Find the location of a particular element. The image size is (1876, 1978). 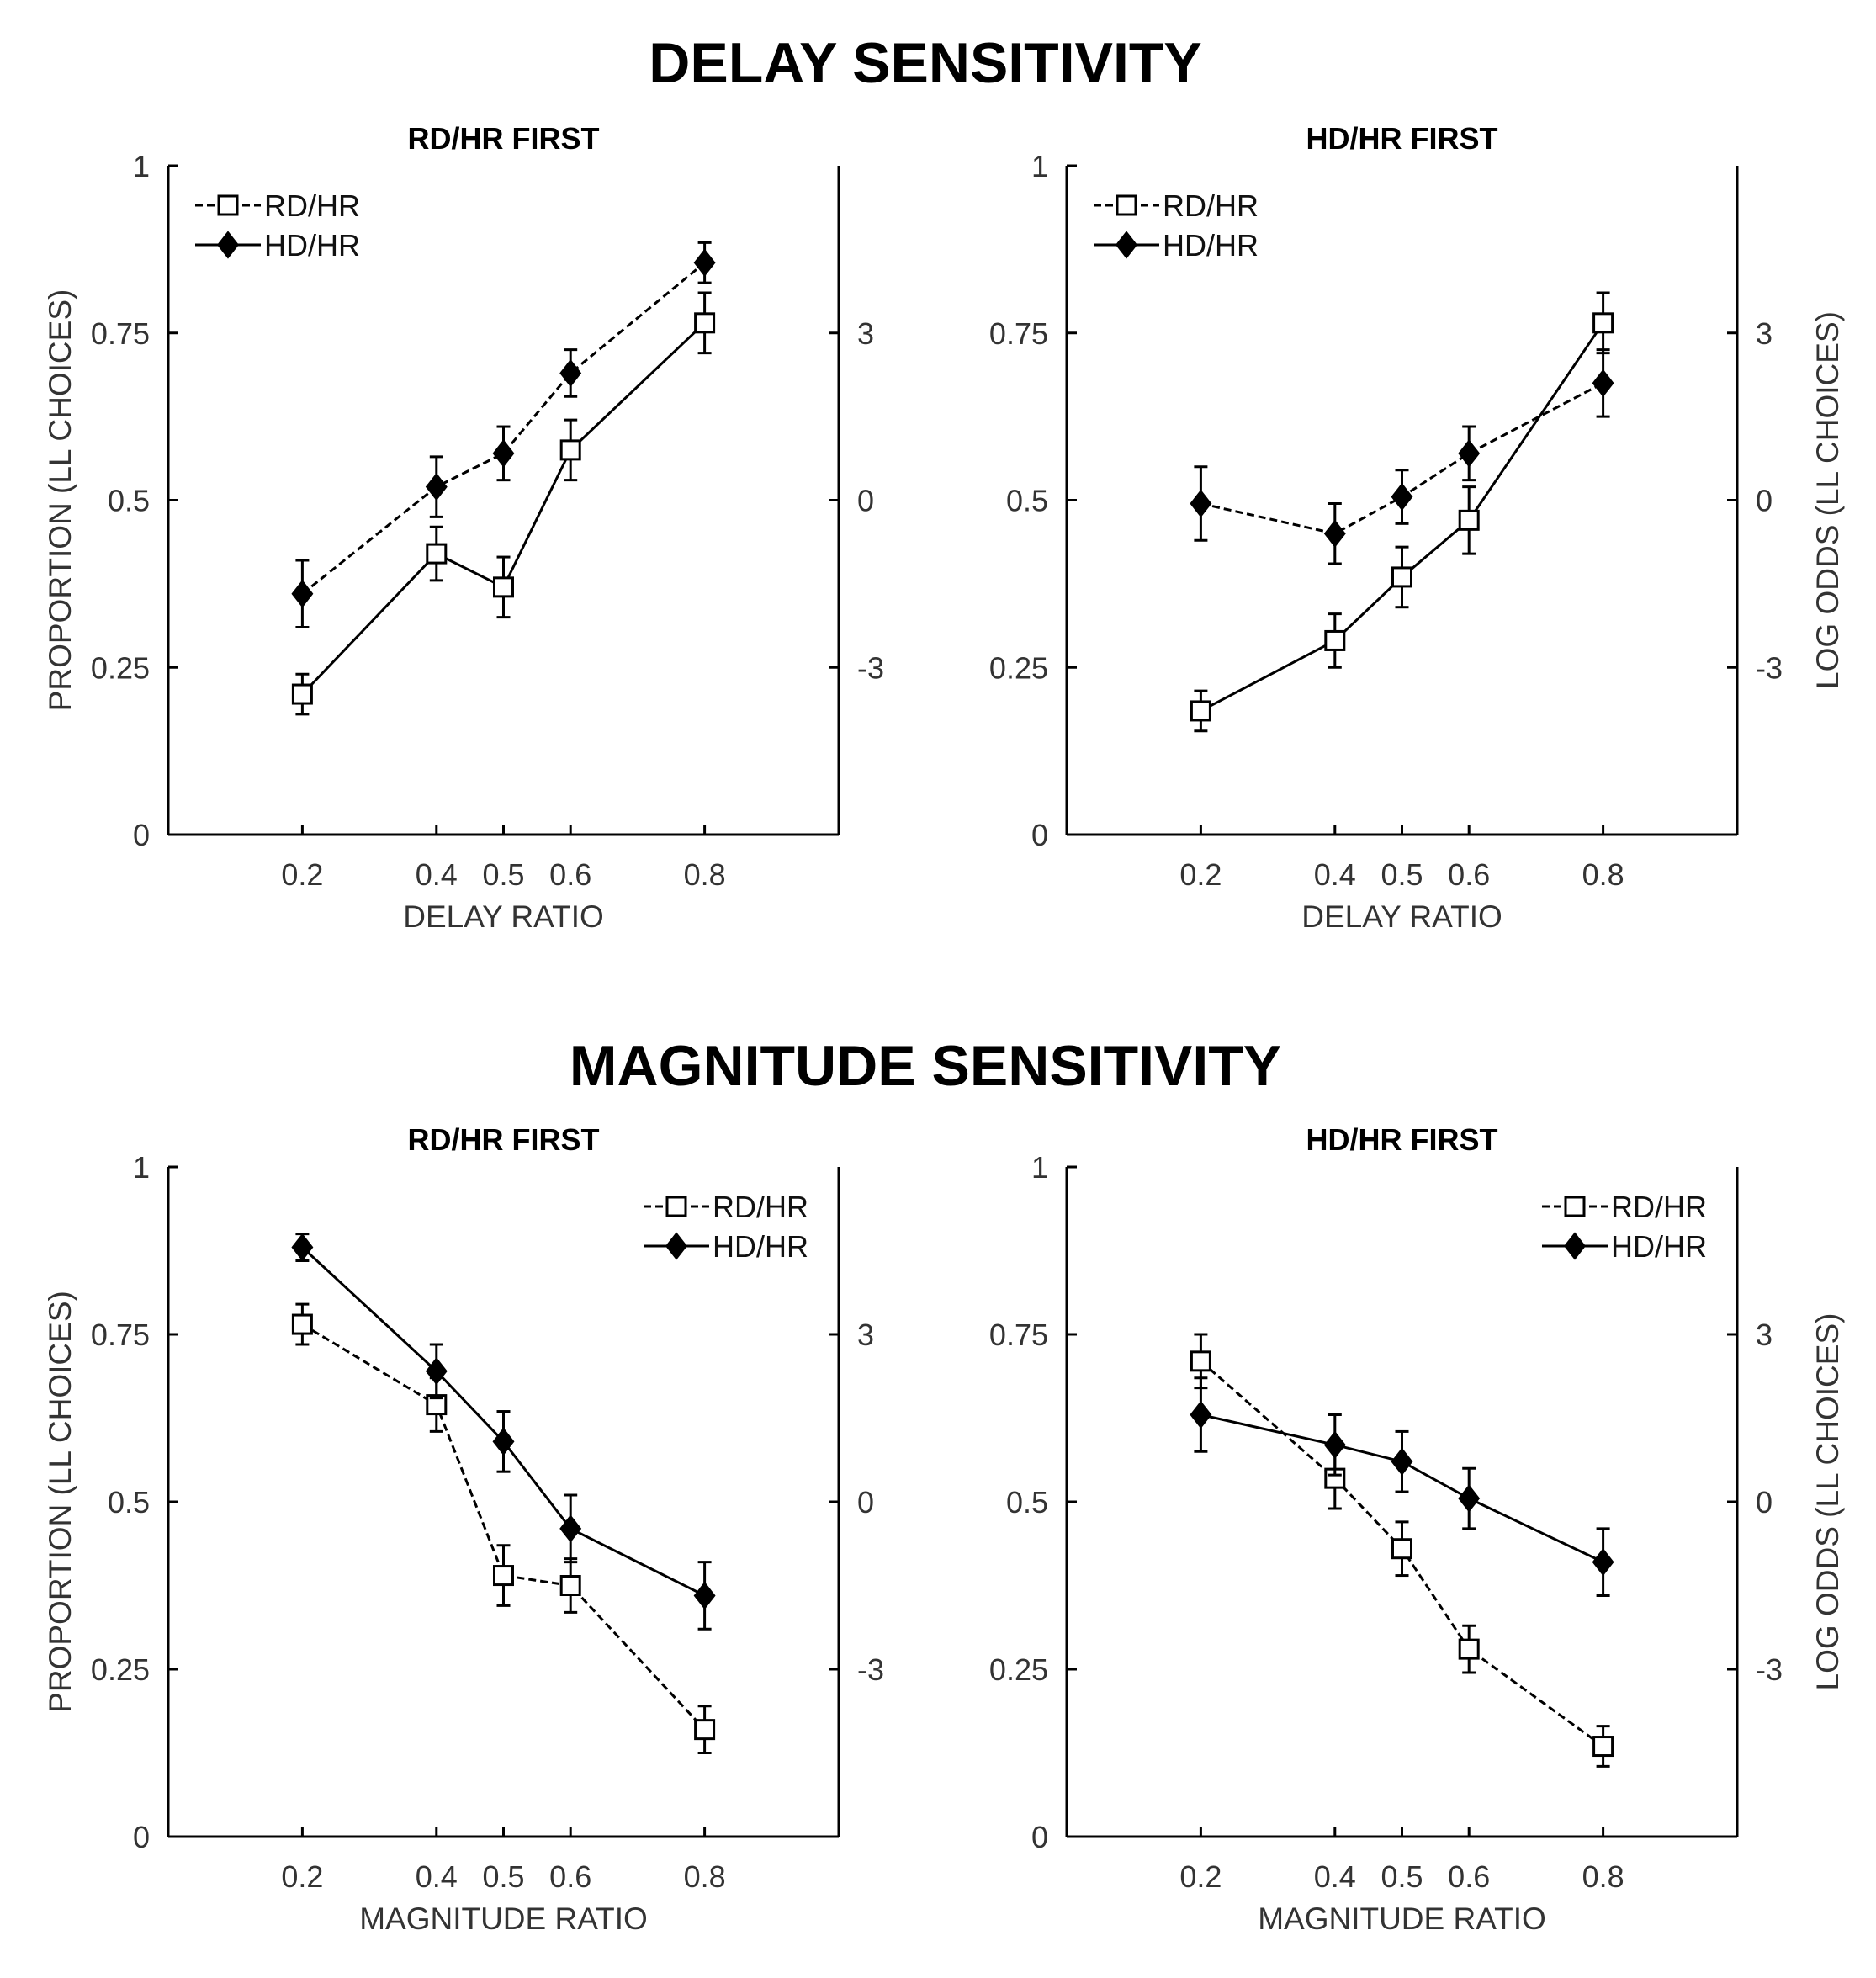

magnitude-section-title: MAGNITUDE SENSITIVITY is located at coordinates (925, 1066).